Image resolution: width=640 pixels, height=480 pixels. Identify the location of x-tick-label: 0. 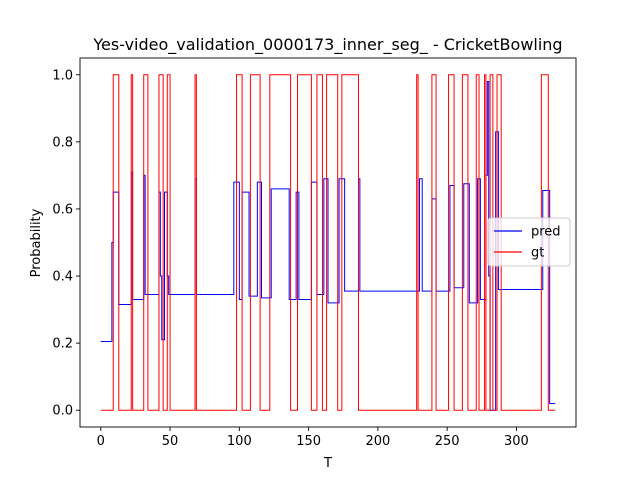
(101, 441).